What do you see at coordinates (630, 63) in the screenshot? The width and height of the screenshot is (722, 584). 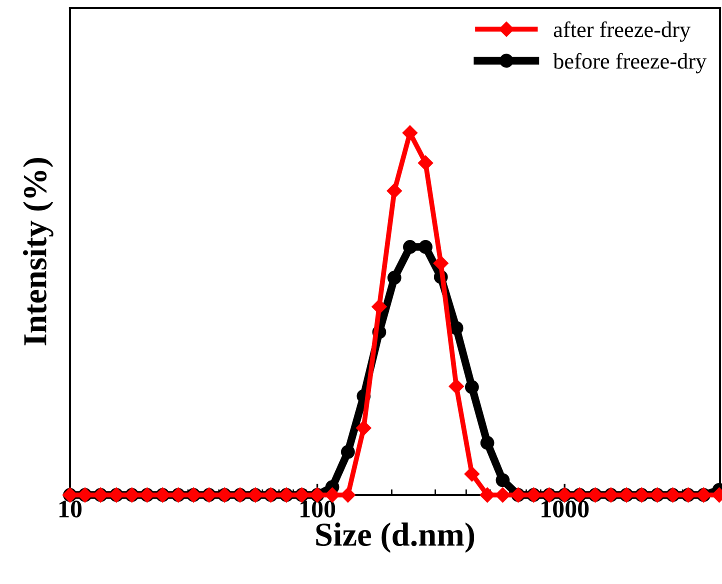 I see `legend-label: before freeze-dry` at bounding box center [630, 63].